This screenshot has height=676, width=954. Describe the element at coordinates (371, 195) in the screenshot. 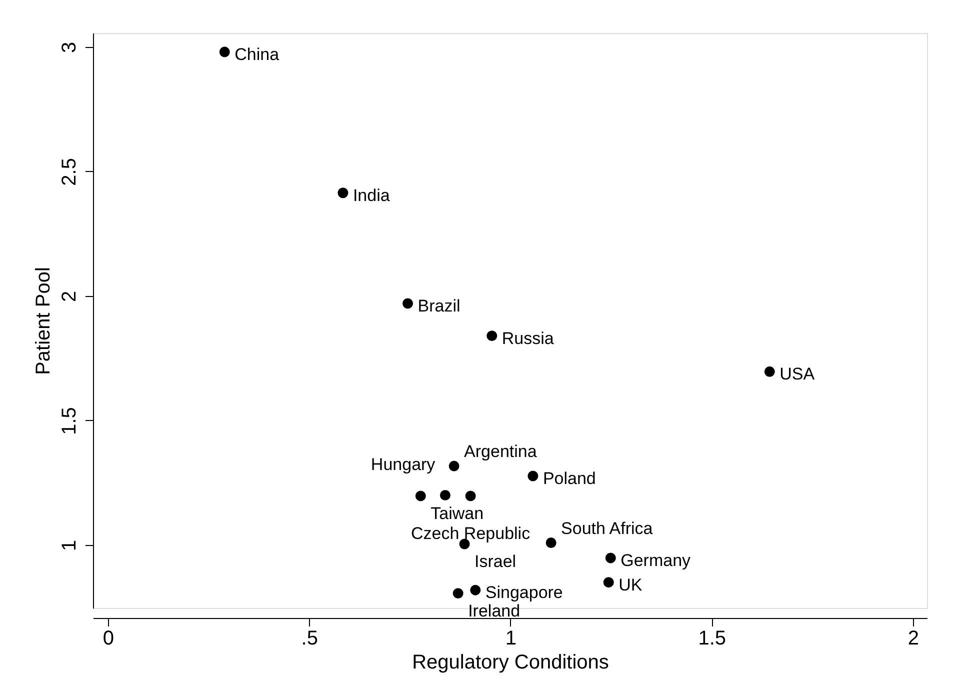

I see `annotation: India` at that location.